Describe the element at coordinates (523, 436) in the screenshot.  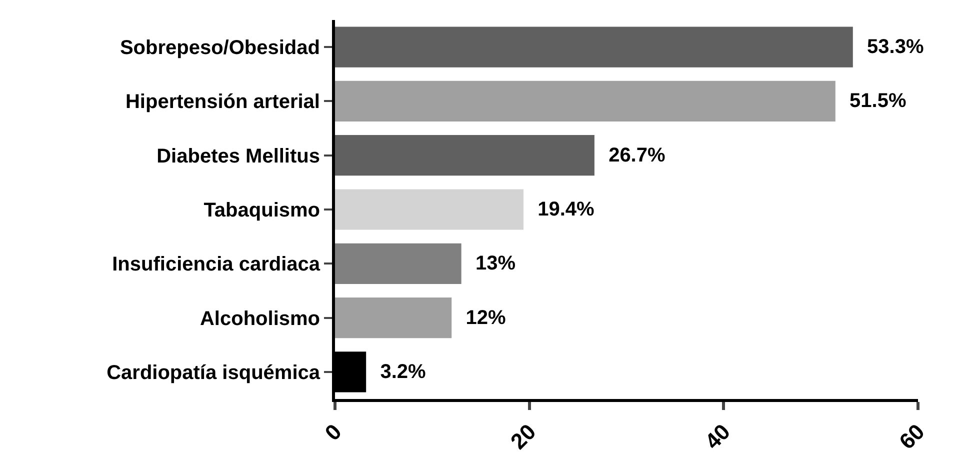
I see `x-tick-label: 20` at that location.